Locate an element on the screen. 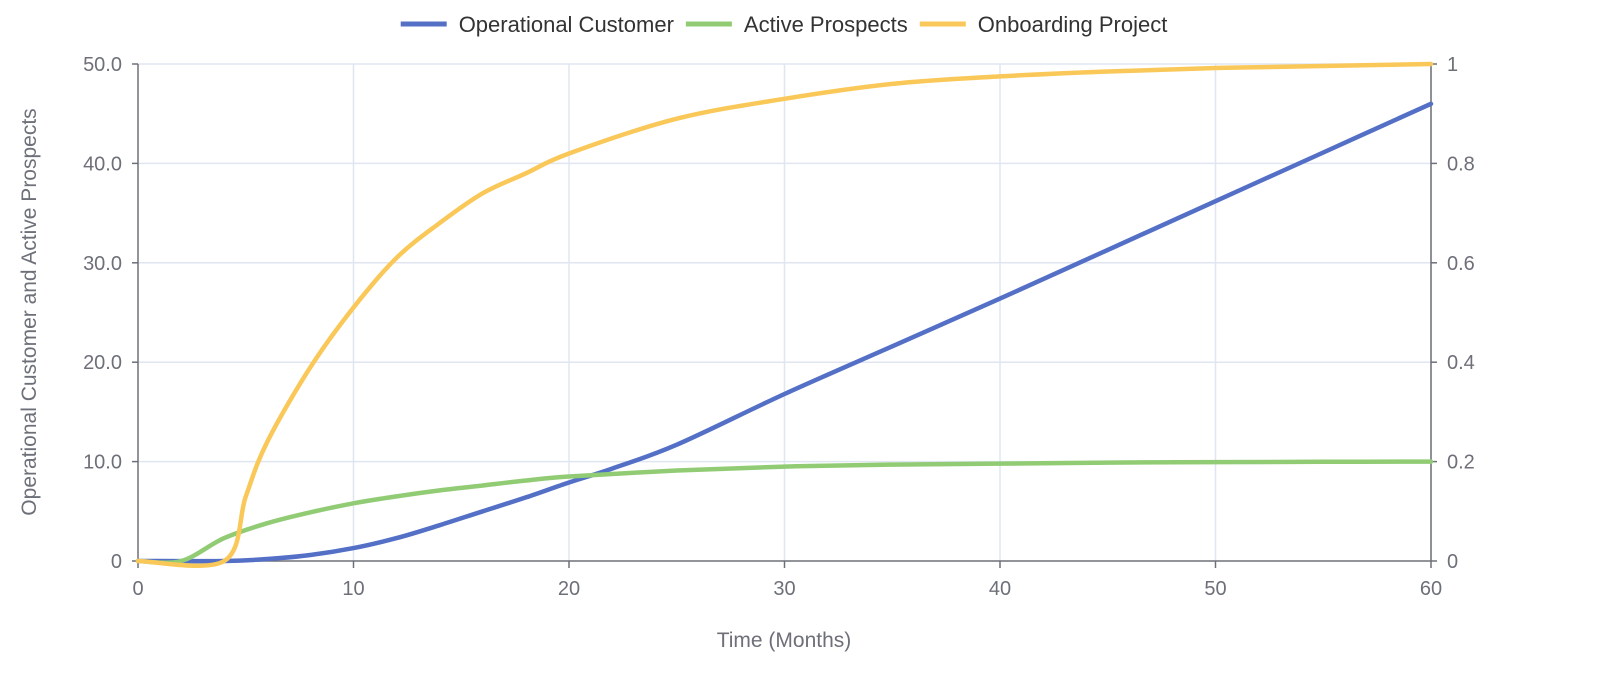  y2-tick-label: 0.8 is located at coordinates (1461, 164).